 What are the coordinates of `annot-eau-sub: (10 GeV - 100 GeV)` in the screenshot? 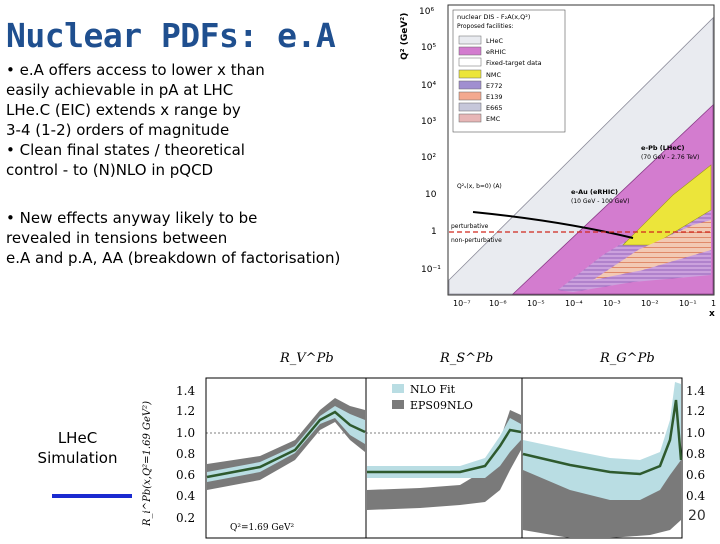 It's located at (600, 201).